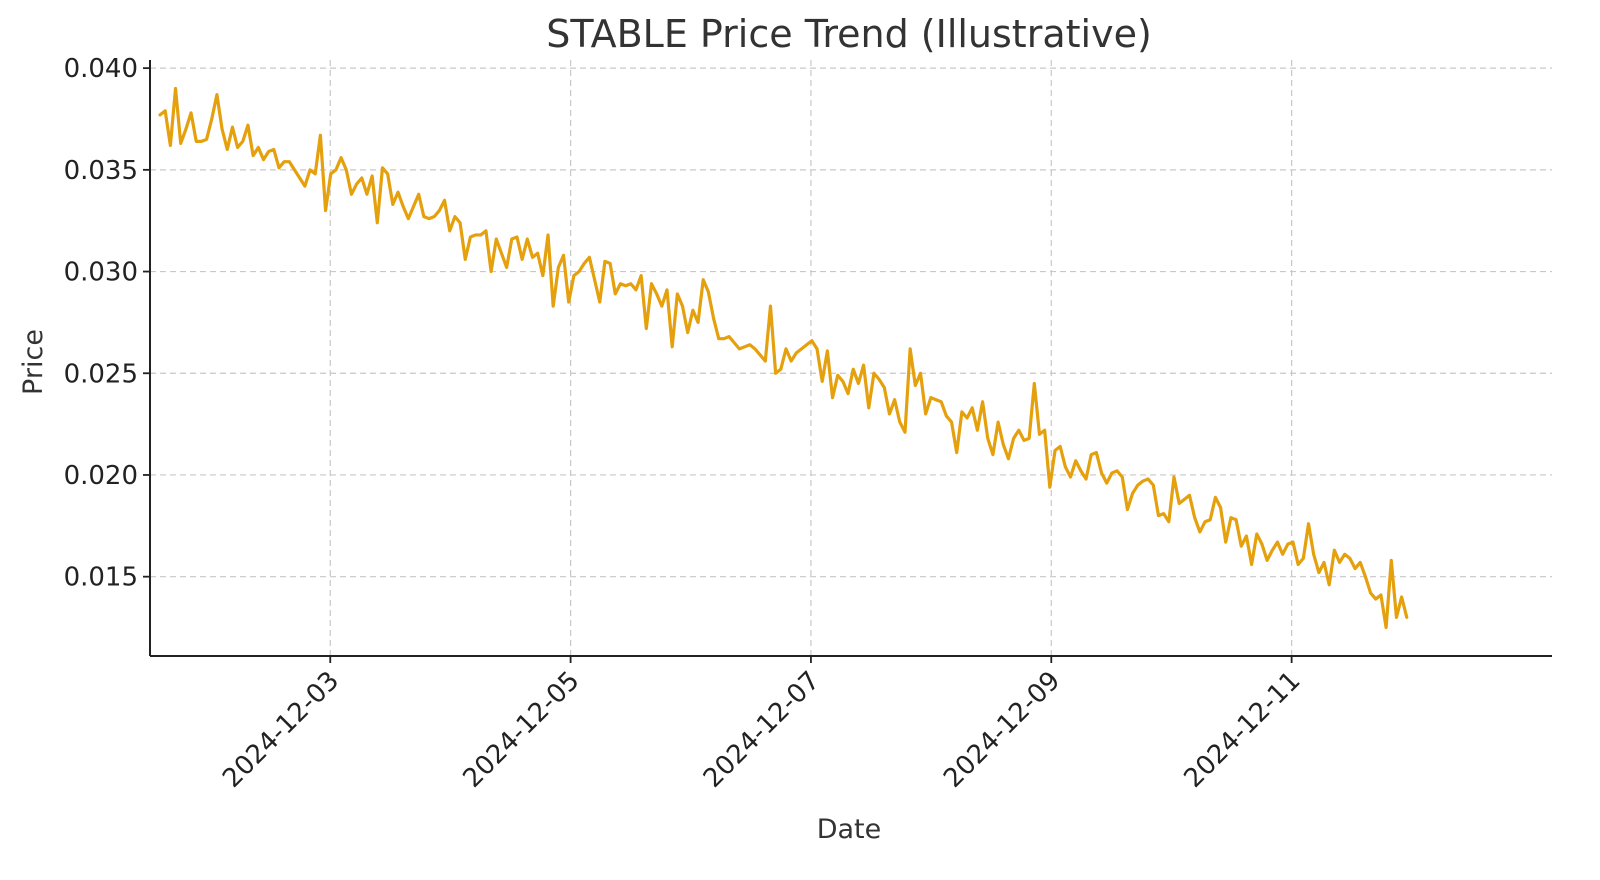 The image size is (1600, 880). What do you see at coordinates (101, 69) in the screenshot?
I see `y-tick-label: 0.040` at bounding box center [101, 69].